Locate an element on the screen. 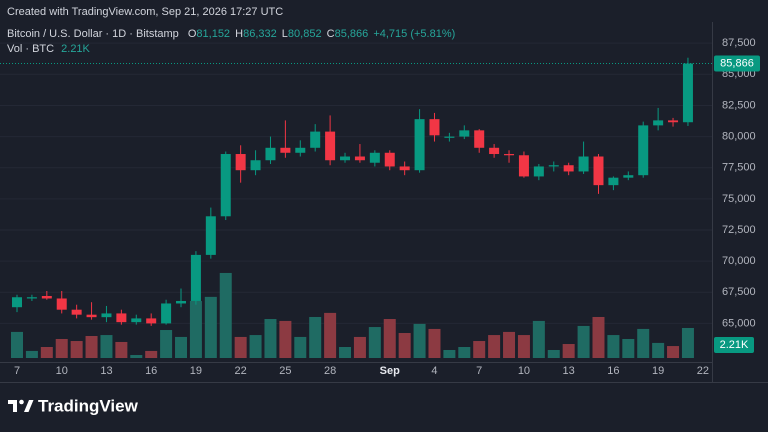 Image resolution: width=768 pixels, height=432 pixels. x-tick-label: Sep is located at coordinates (390, 371).